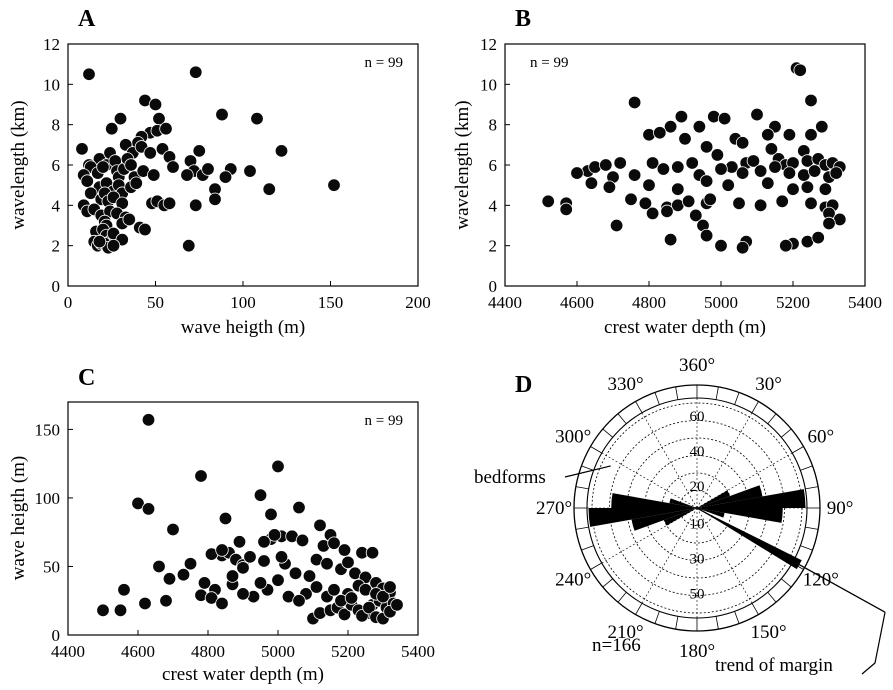  I want to click on panel-a-x-tick-label: 0, so click(68, 302).